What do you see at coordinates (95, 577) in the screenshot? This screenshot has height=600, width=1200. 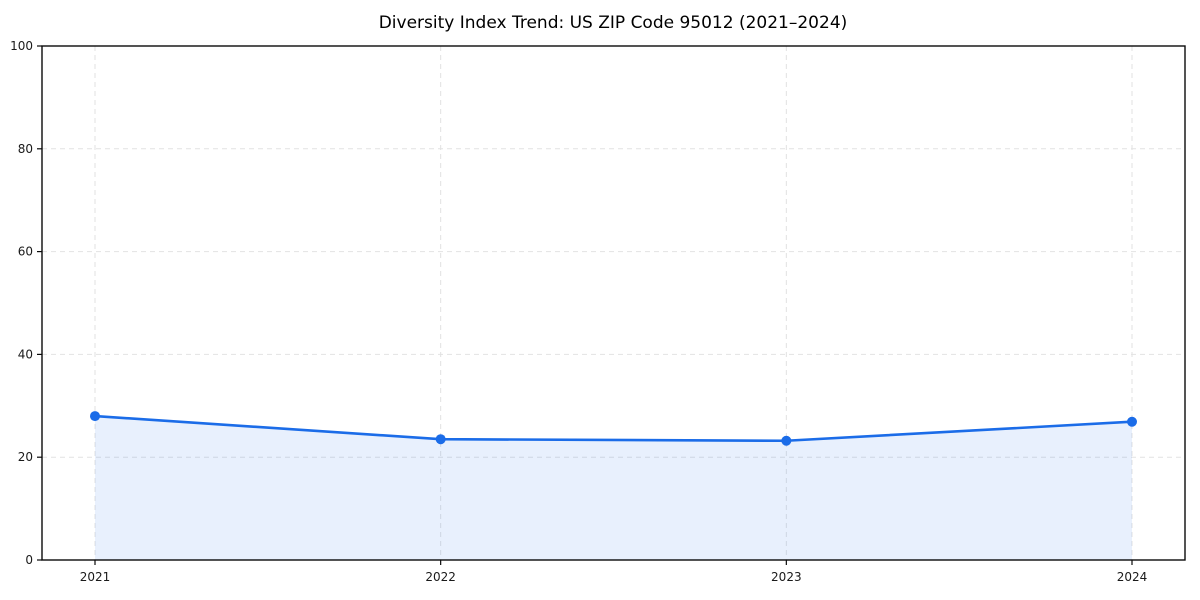 I see `x-tick-label: 2021` at bounding box center [95, 577].